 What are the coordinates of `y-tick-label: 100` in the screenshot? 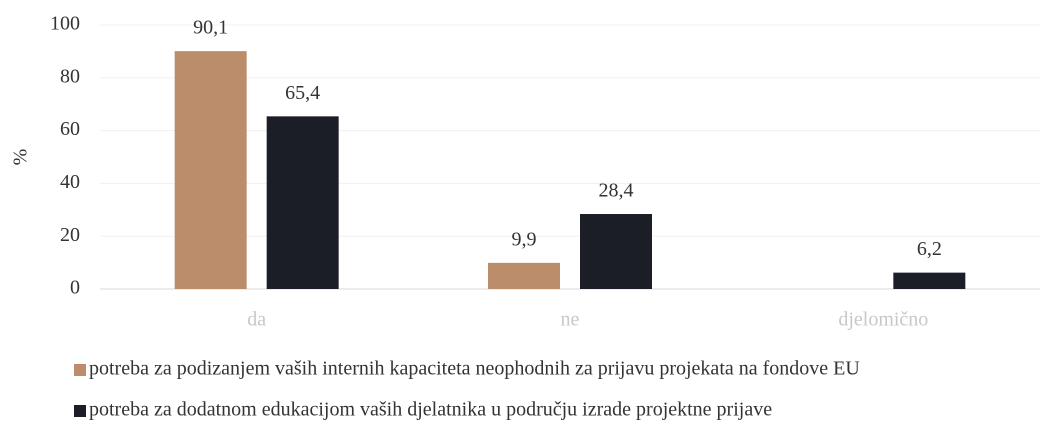 It's located at (65, 24).